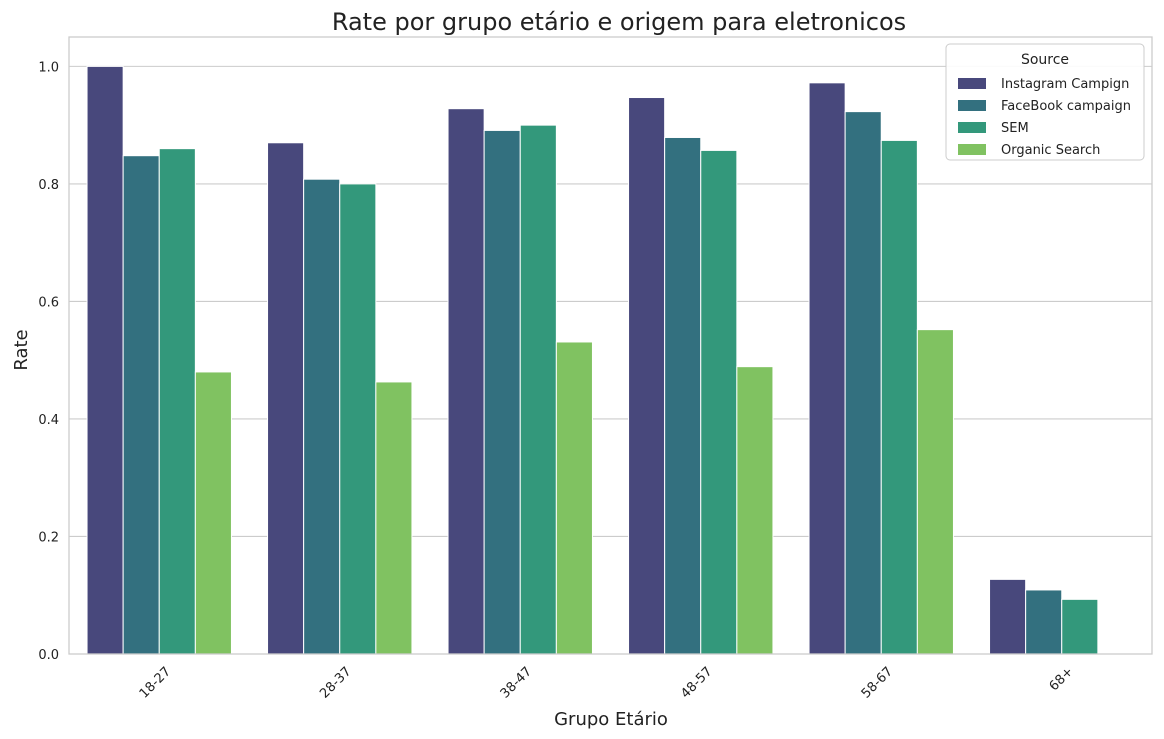 The height and width of the screenshot is (739, 1164). Describe the element at coordinates (48, 361) in the screenshot. I see `y-axis-ticks: 0.0 0.2 0.4 0.6 0.8 1.0` at that location.